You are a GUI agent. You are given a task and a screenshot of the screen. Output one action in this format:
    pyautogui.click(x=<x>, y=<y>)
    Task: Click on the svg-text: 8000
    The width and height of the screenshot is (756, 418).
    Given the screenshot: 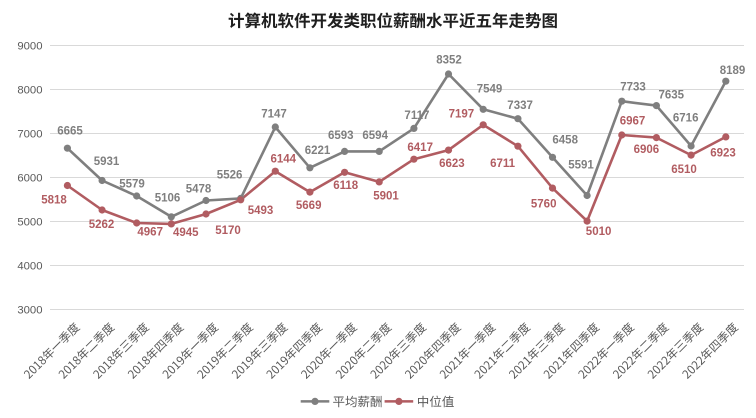 What is the action you would take?
    pyautogui.click(x=29, y=91)
    